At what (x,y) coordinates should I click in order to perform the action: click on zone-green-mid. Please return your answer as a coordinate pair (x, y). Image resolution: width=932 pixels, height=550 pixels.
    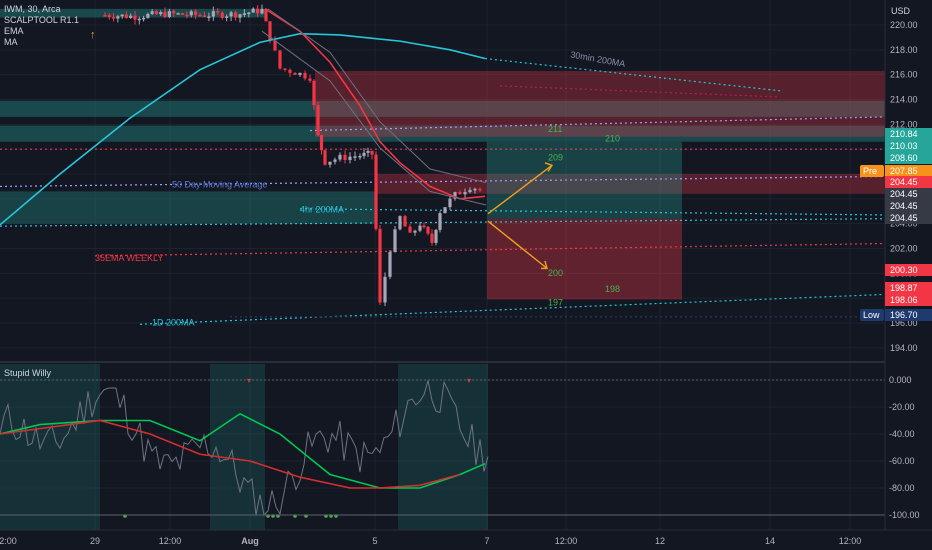
    Looking at the image, I should click on (187, 207).